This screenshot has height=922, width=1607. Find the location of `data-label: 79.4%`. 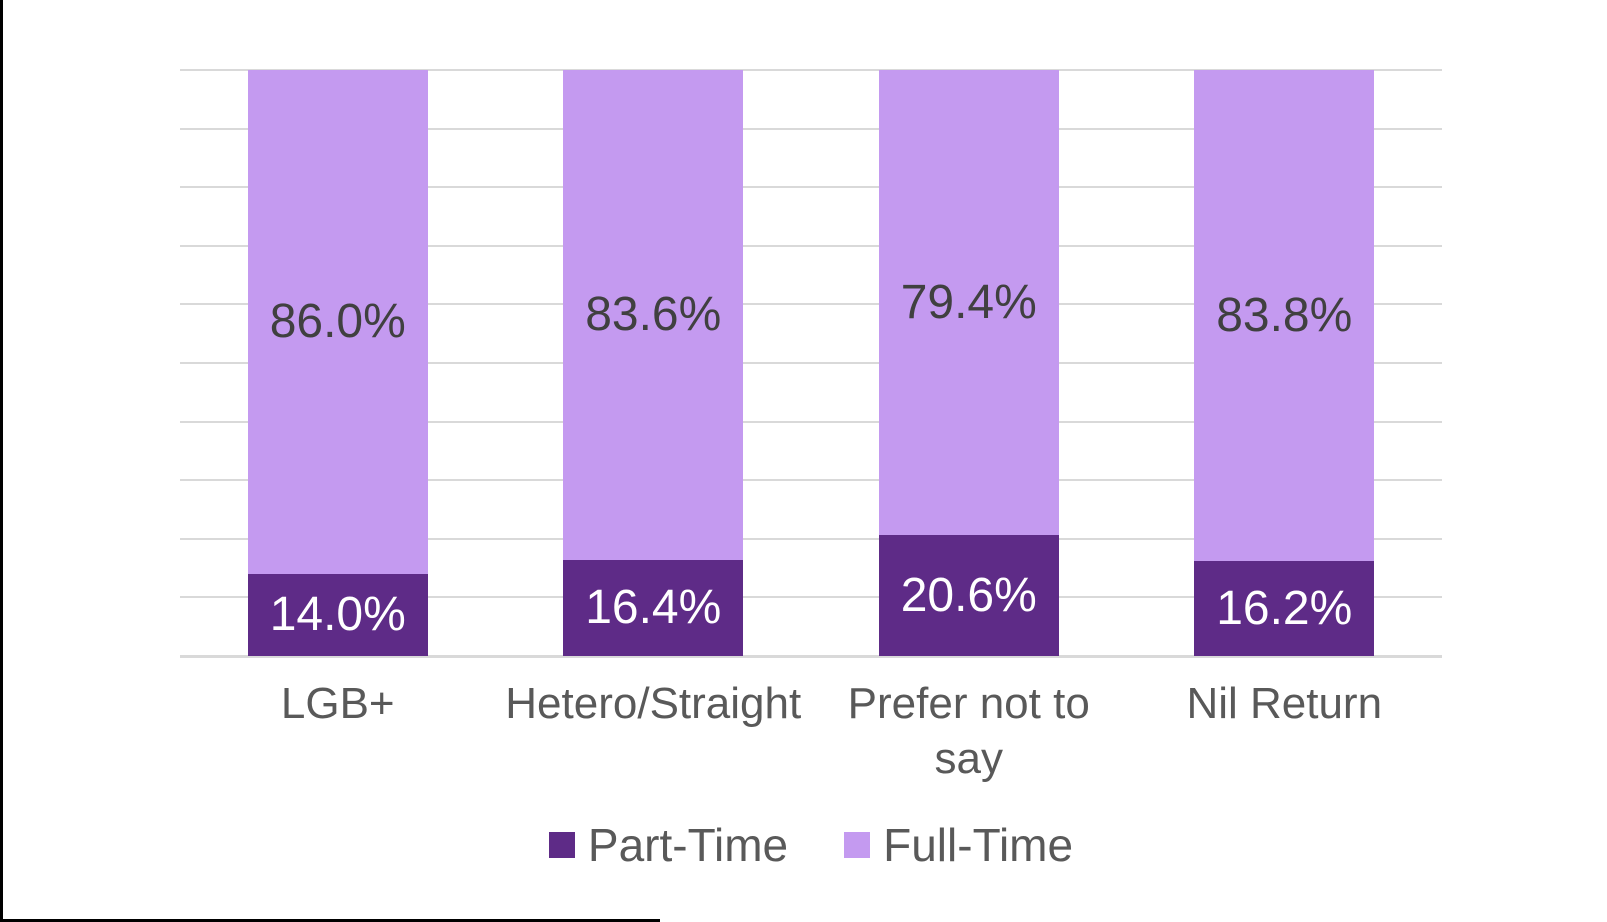

data-label: 79.4% is located at coordinates (968, 303).